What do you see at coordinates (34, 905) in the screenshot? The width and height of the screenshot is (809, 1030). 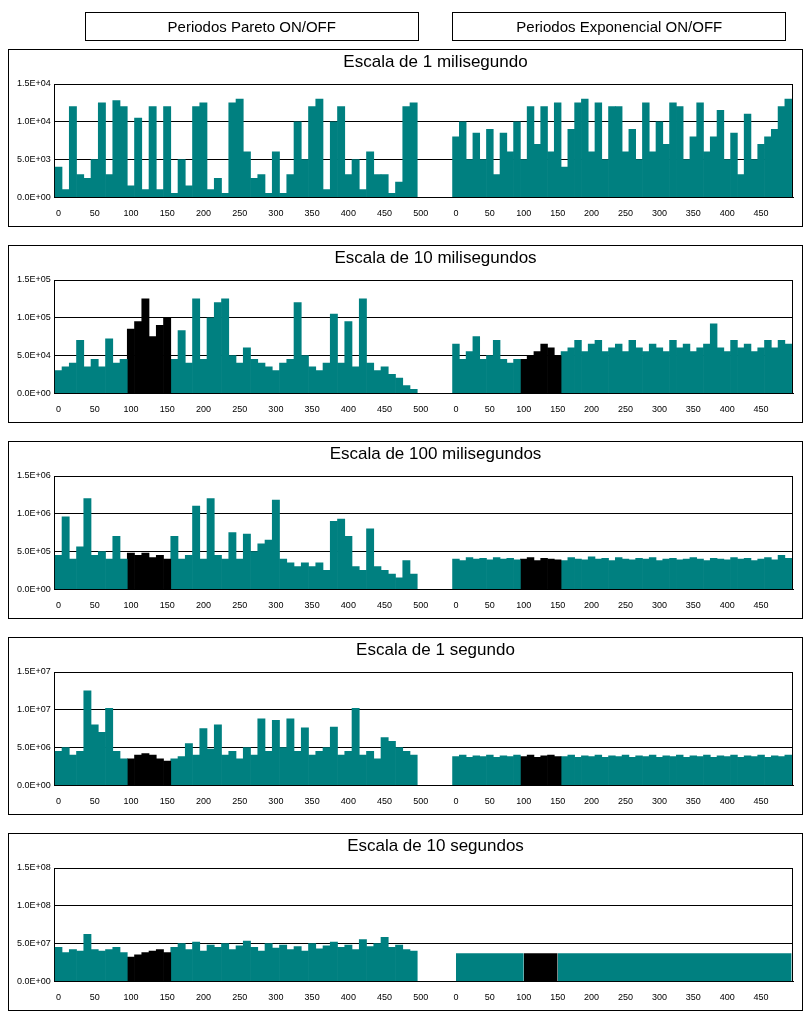 I see `y-tick-label: 1.0E+08` at bounding box center [34, 905].